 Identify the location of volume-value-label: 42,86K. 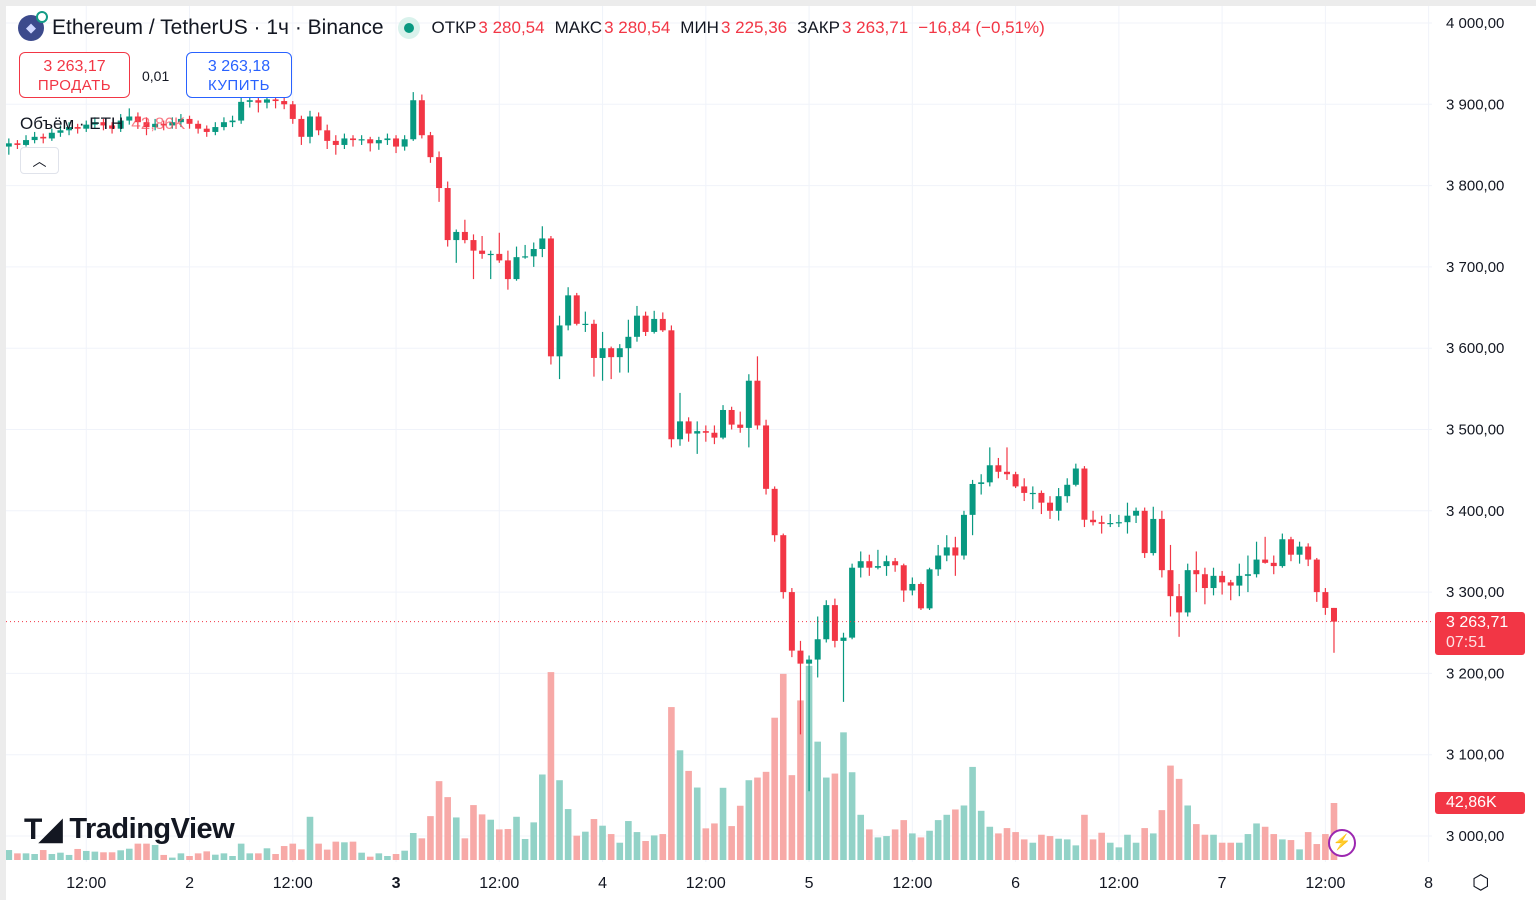
(1480, 803).